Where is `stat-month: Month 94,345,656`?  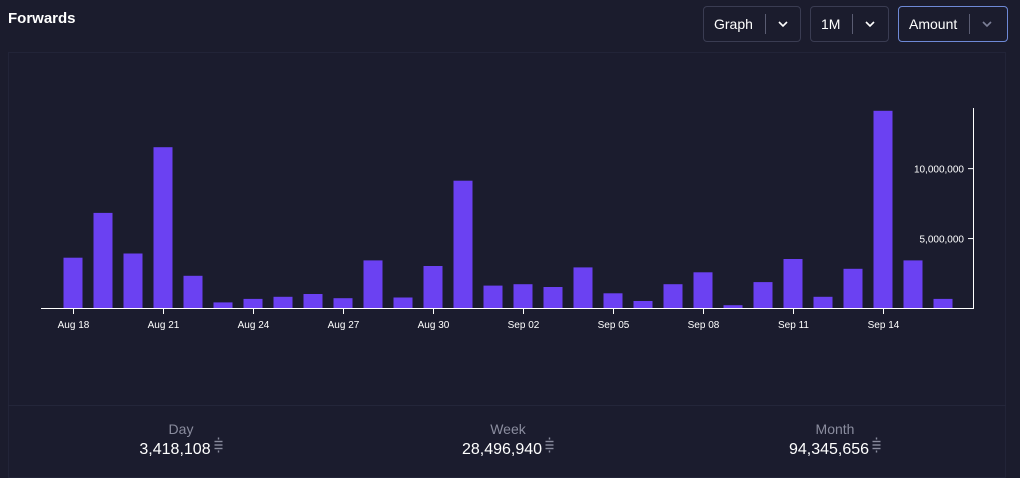
stat-month: Month 94,345,656 is located at coordinates (835, 440).